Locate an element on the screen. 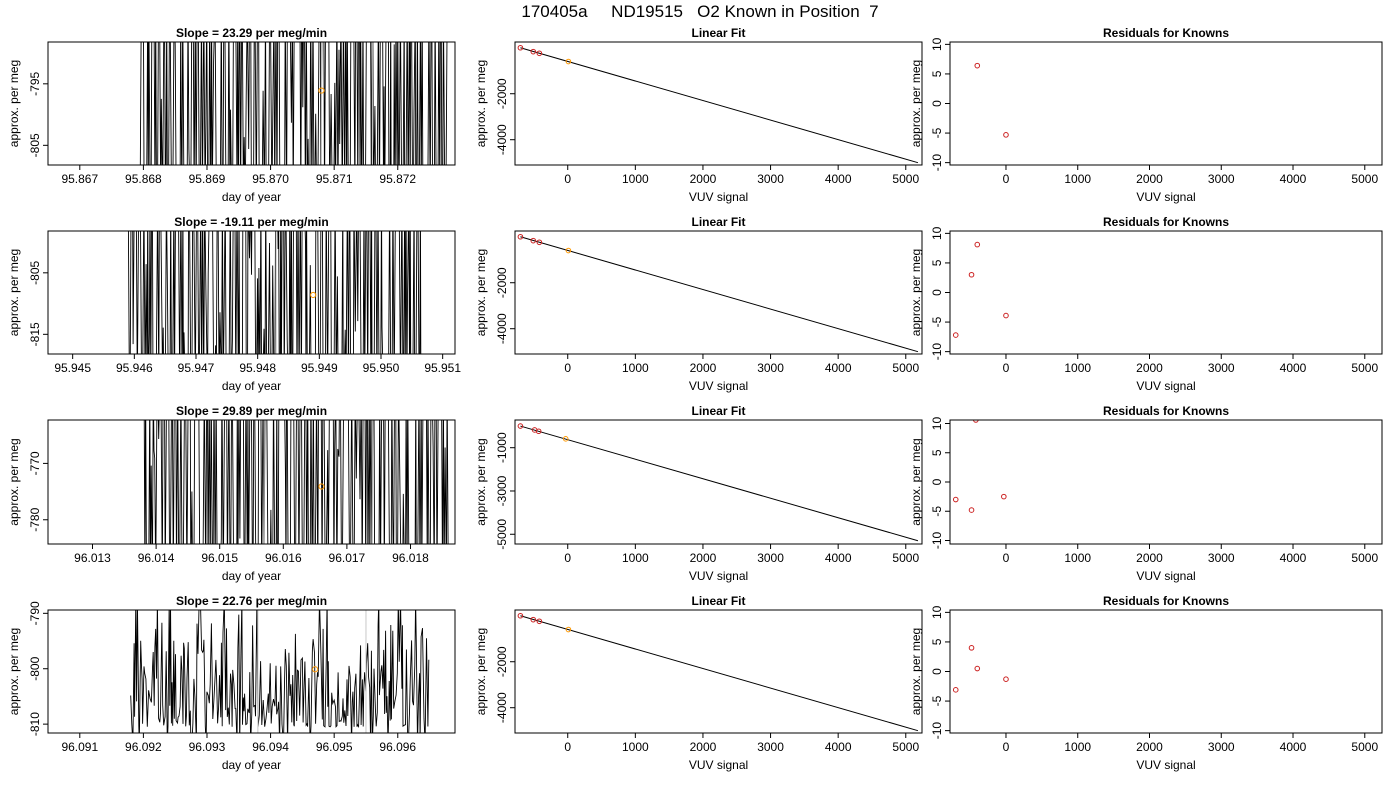 The width and height of the screenshot is (1400, 800). y-tick-label: -805 is located at coordinates (35, 145).